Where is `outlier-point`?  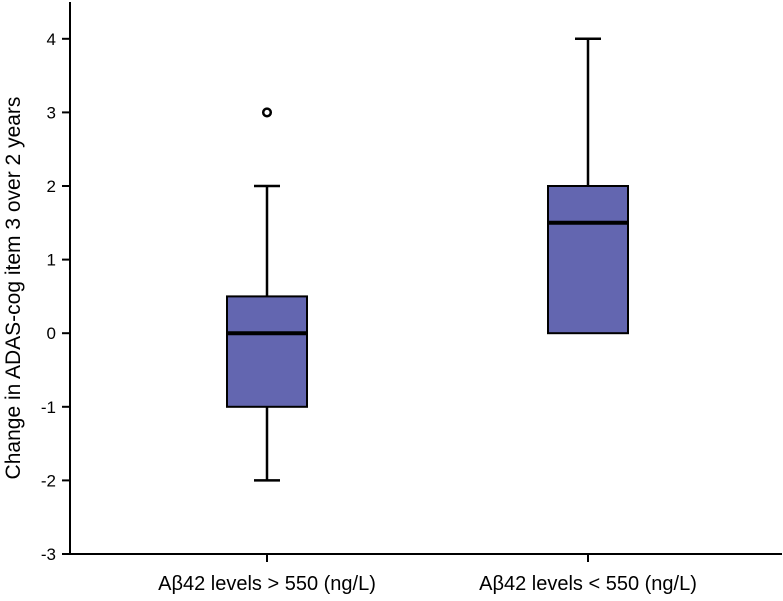
outlier-point is located at coordinates (267, 112).